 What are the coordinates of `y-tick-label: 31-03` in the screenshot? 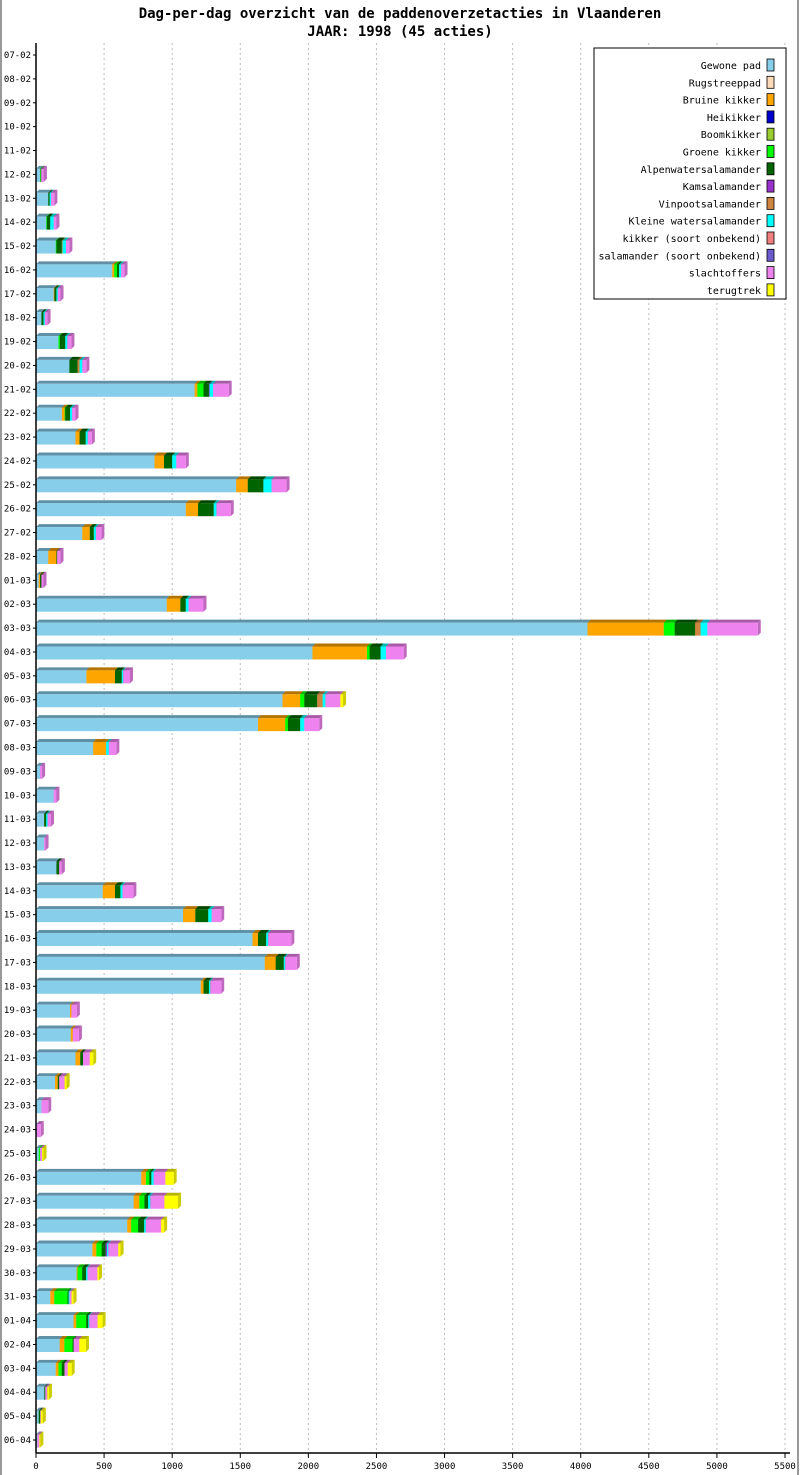 It's located at (17, 1298).